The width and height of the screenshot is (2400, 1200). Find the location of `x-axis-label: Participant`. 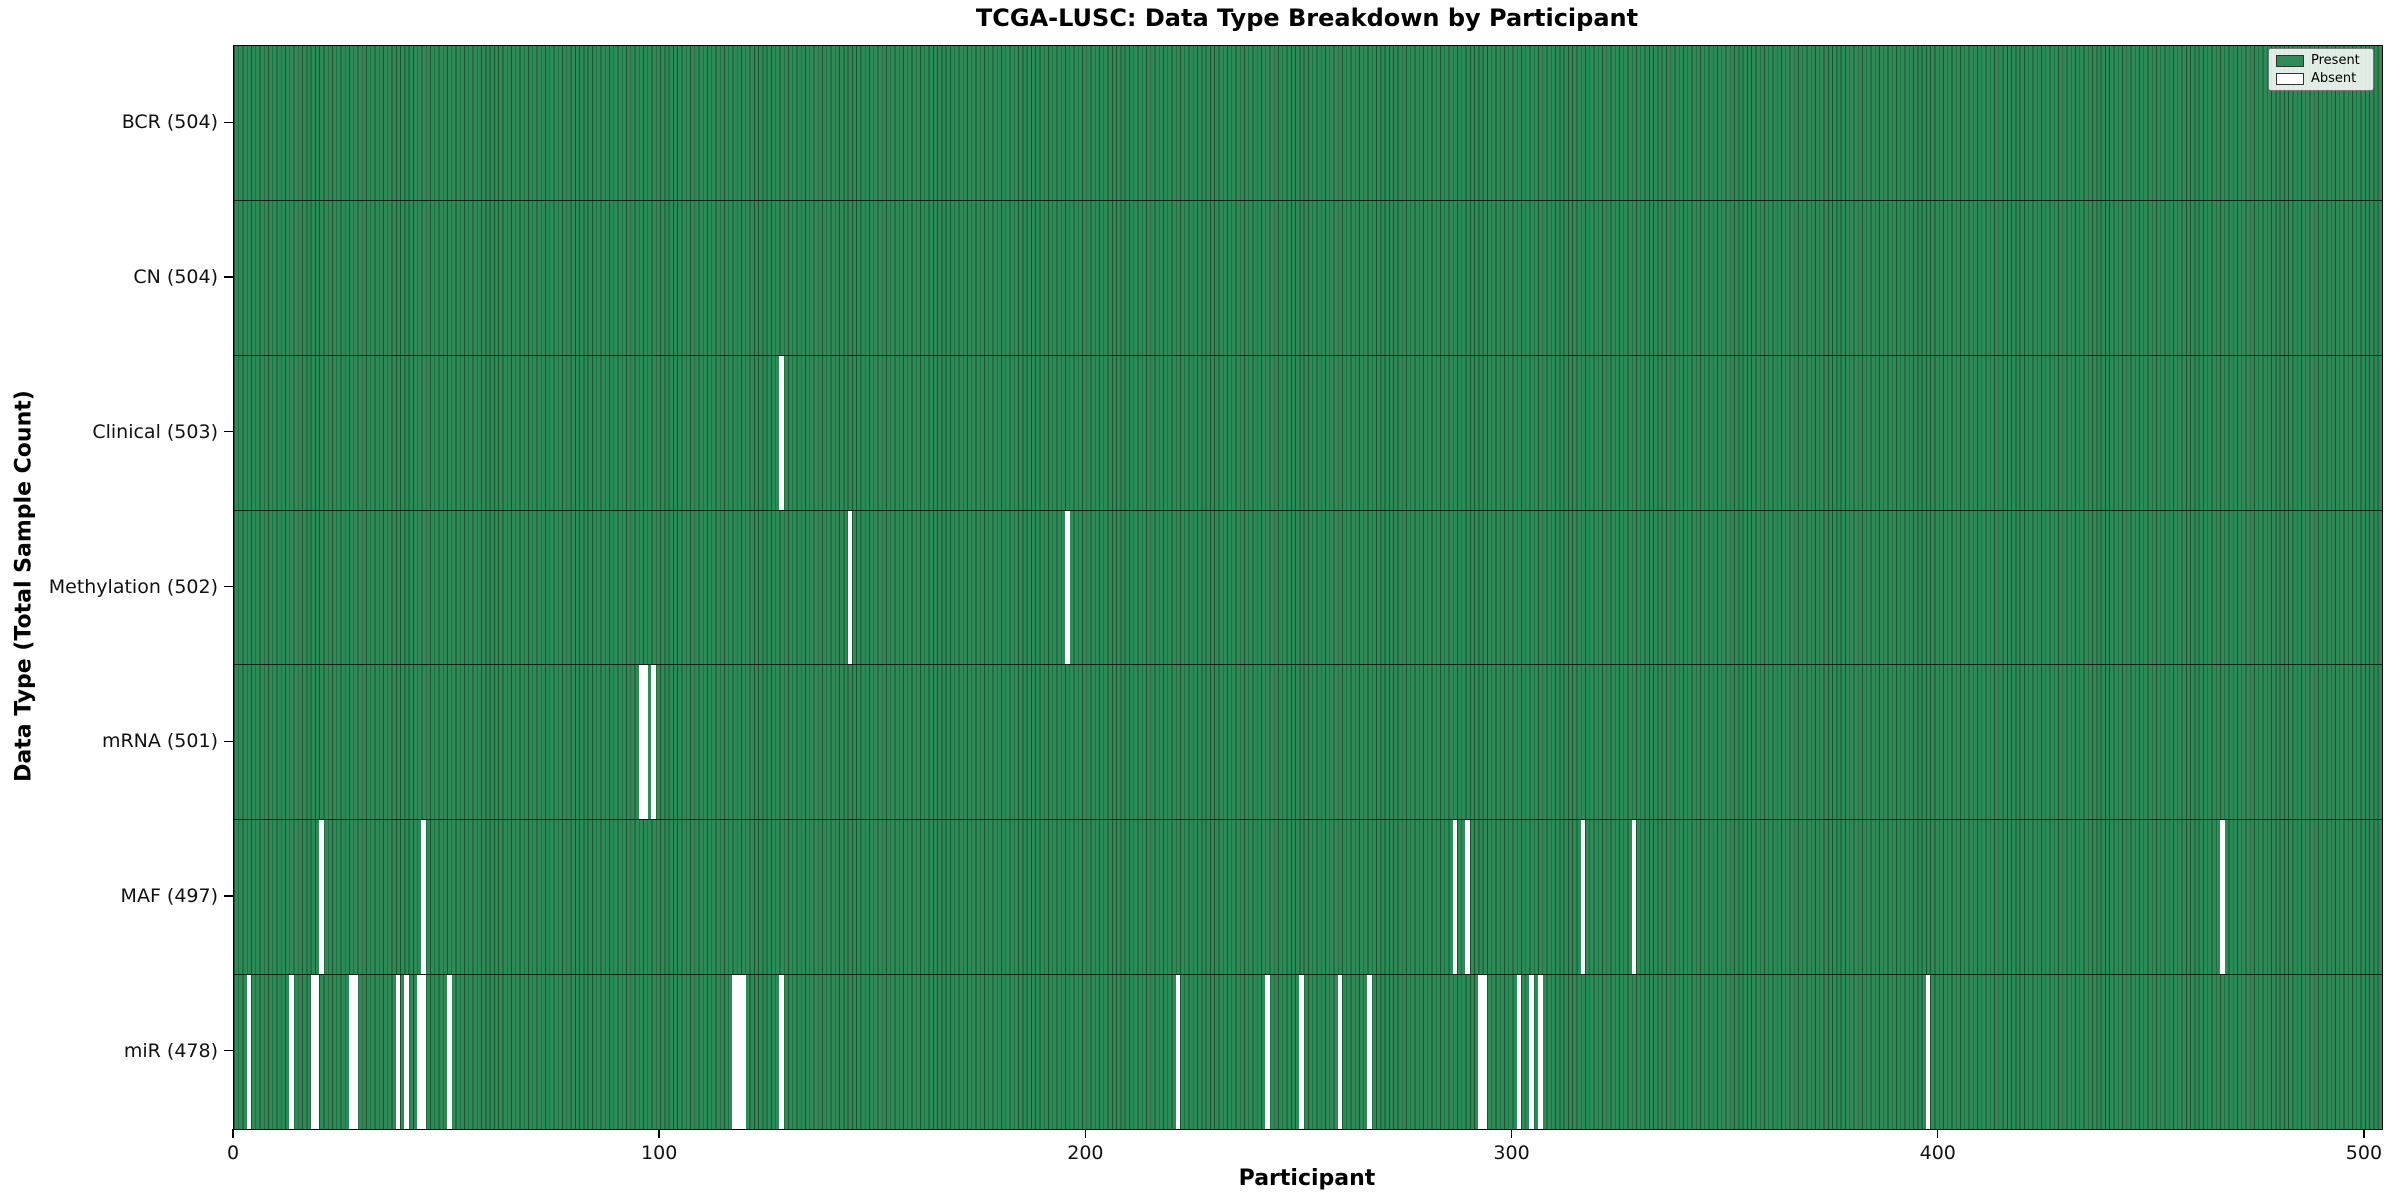

x-axis-label: Participant is located at coordinates (1307, 1178).